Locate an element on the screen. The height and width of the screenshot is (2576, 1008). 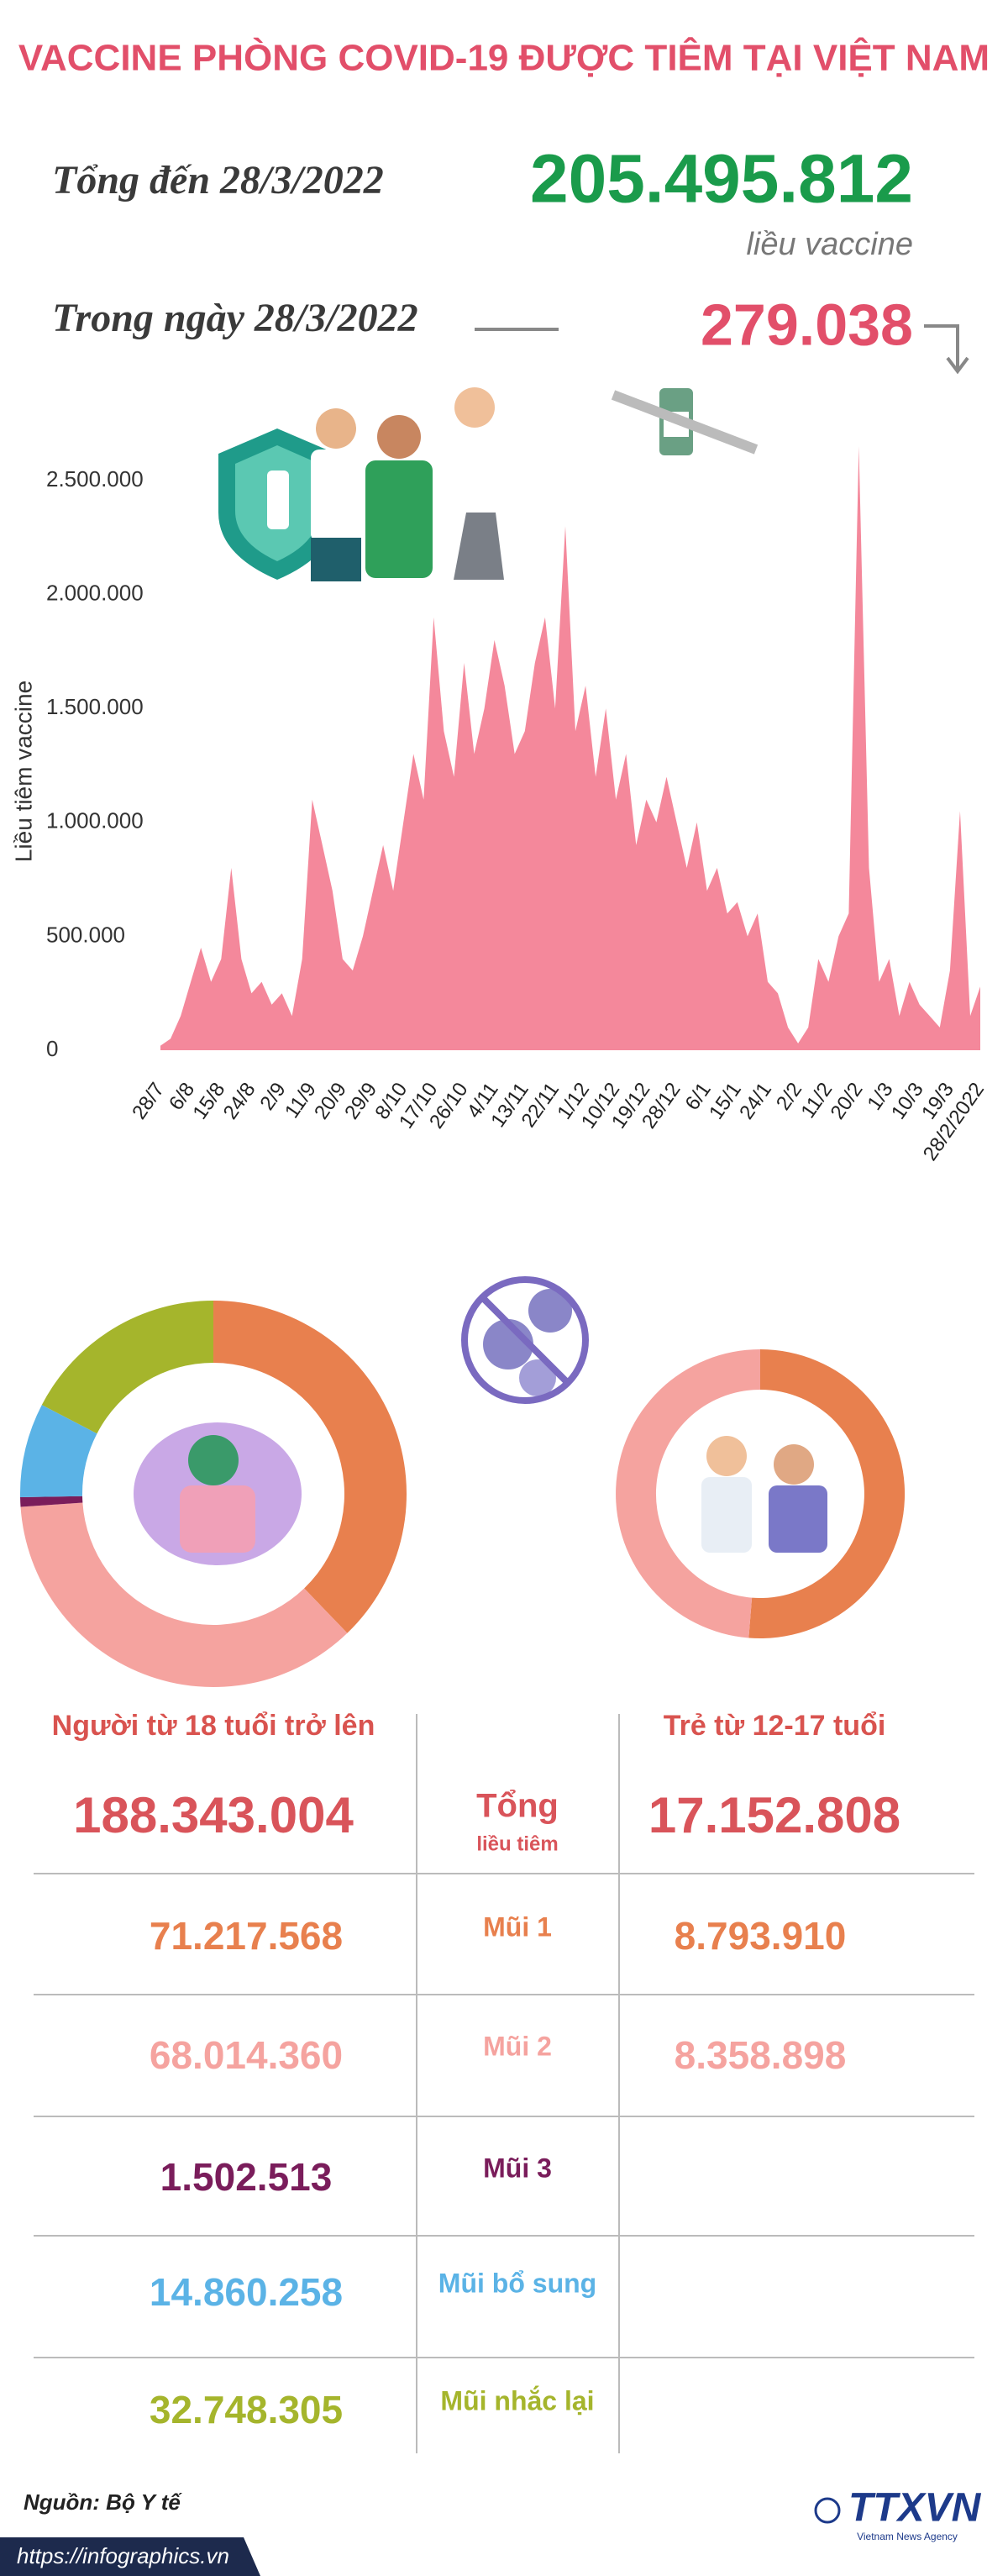
daily-label: Trong ngày 28/3/2022 is located at coordinates (235, 318).